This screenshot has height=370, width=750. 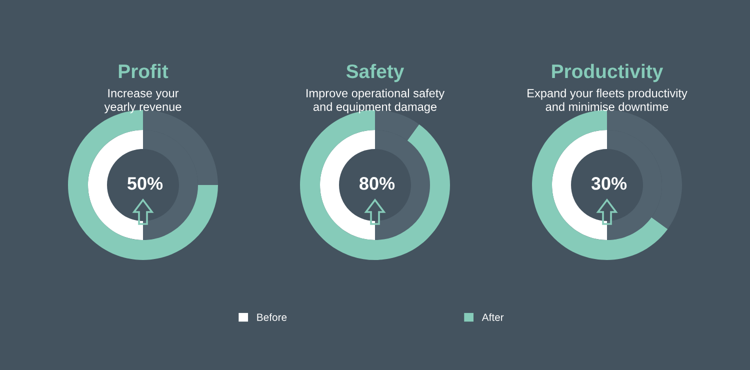 I want to click on chart-subtitle: Improve operational safety and equipment damage, so click(x=375, y=101).